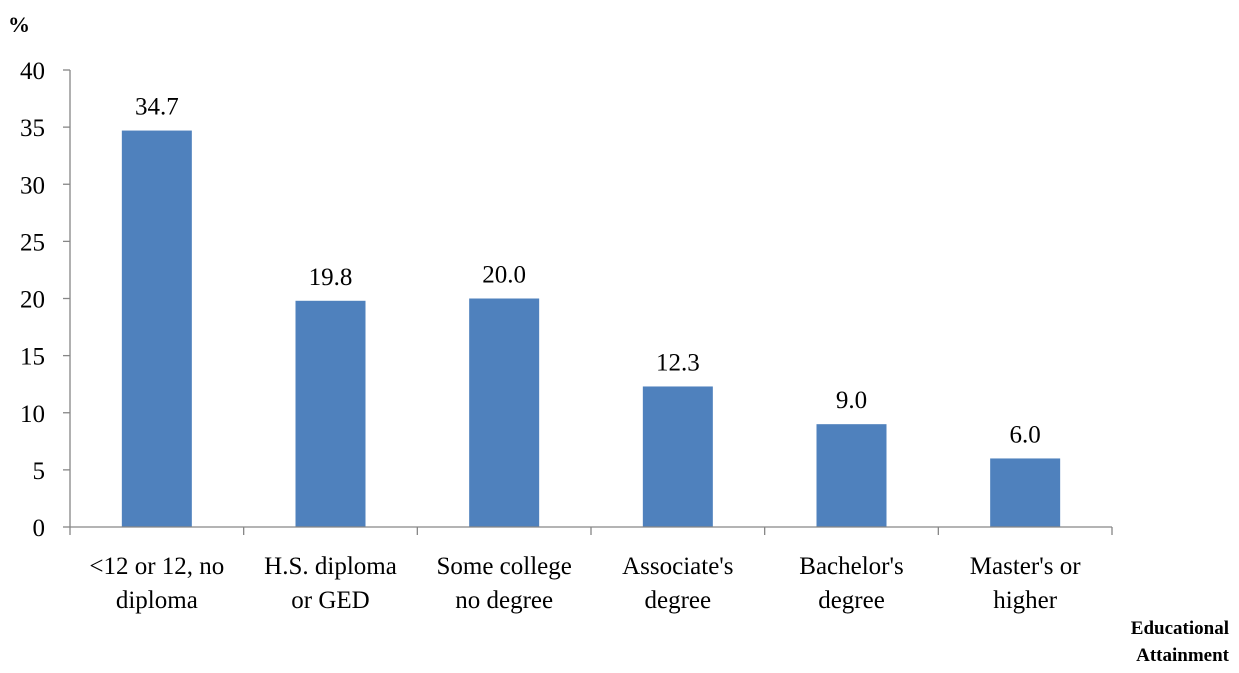 Image resolution: width=1239 pixels, height=673 pixels. What do you see at coordinates (1180, 628) in the screenshot?
I see `x-axis-title-line: Educational` at bounding box center [1180, 628].